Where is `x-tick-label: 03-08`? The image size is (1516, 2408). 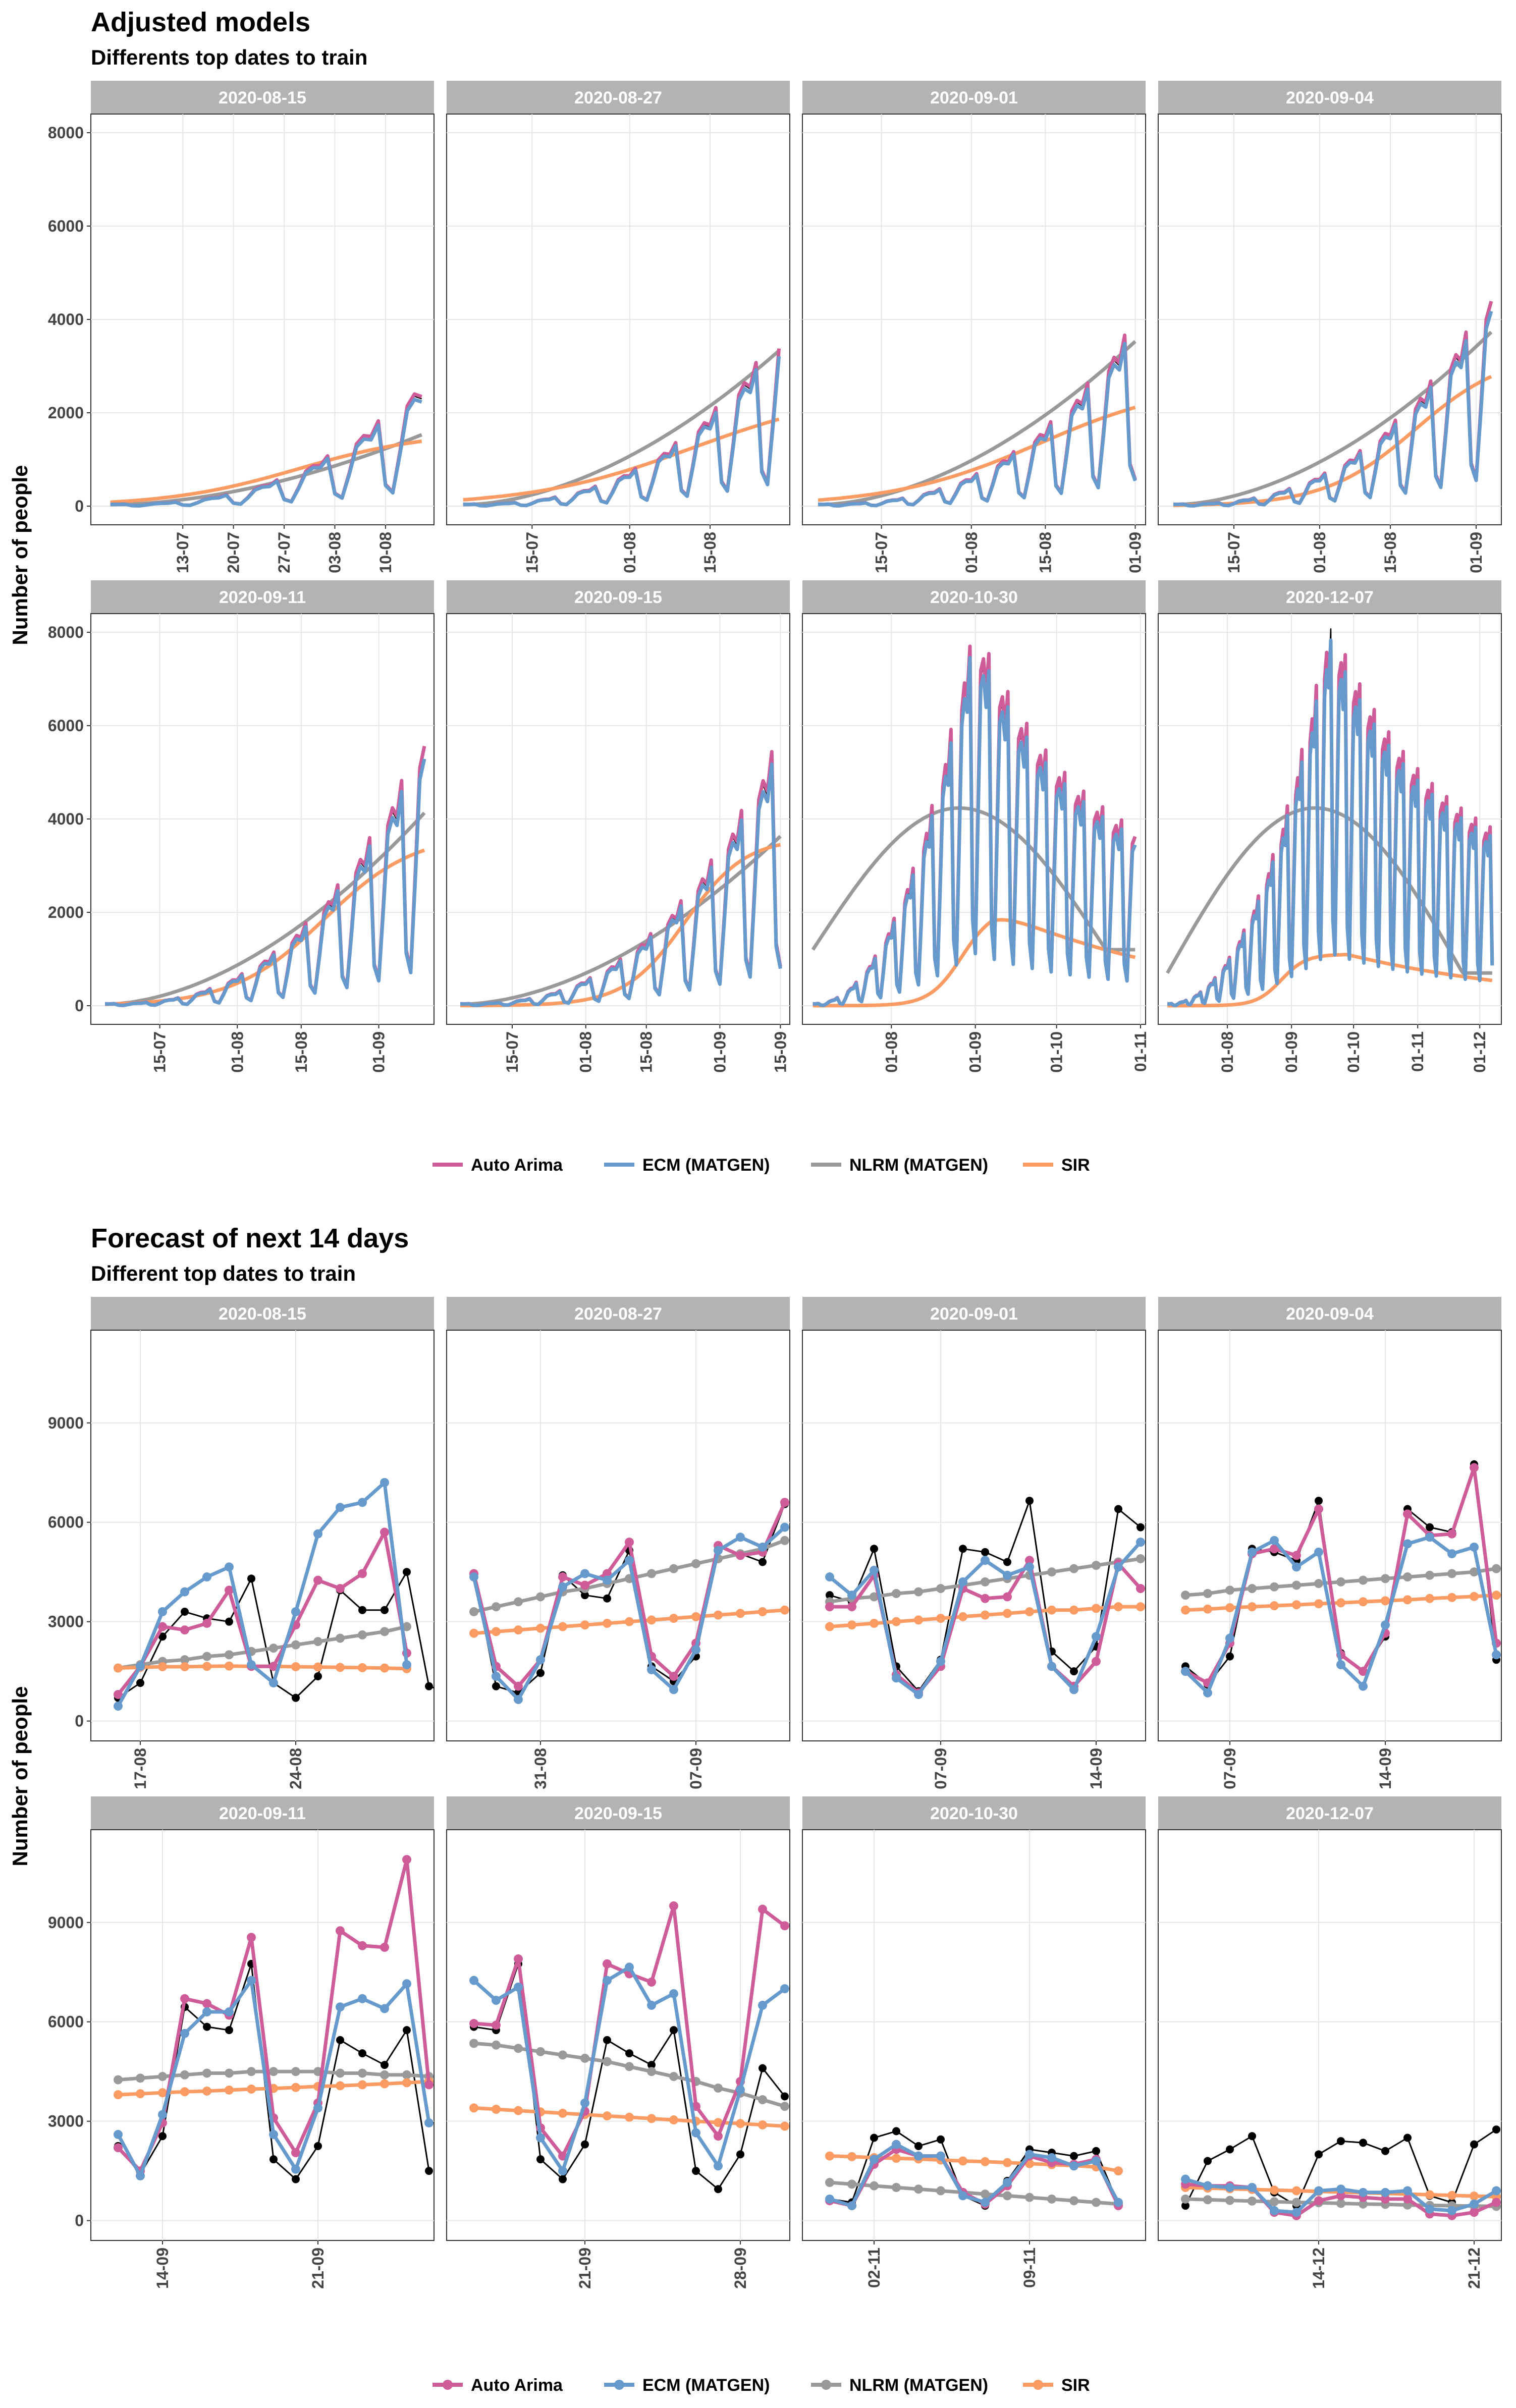 x-tick-label: 03-08 is located at coordinates (335, 552).